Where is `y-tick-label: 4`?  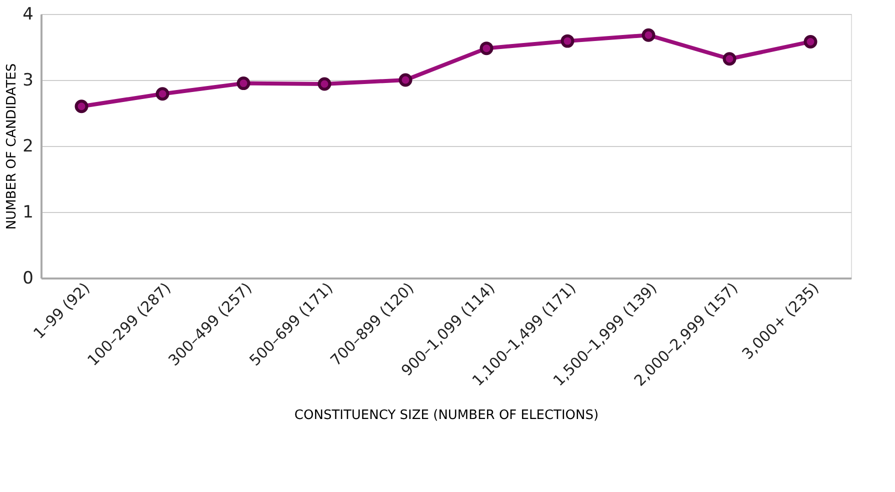
y-tick-label: 4 is located at coordinates (28, 14).